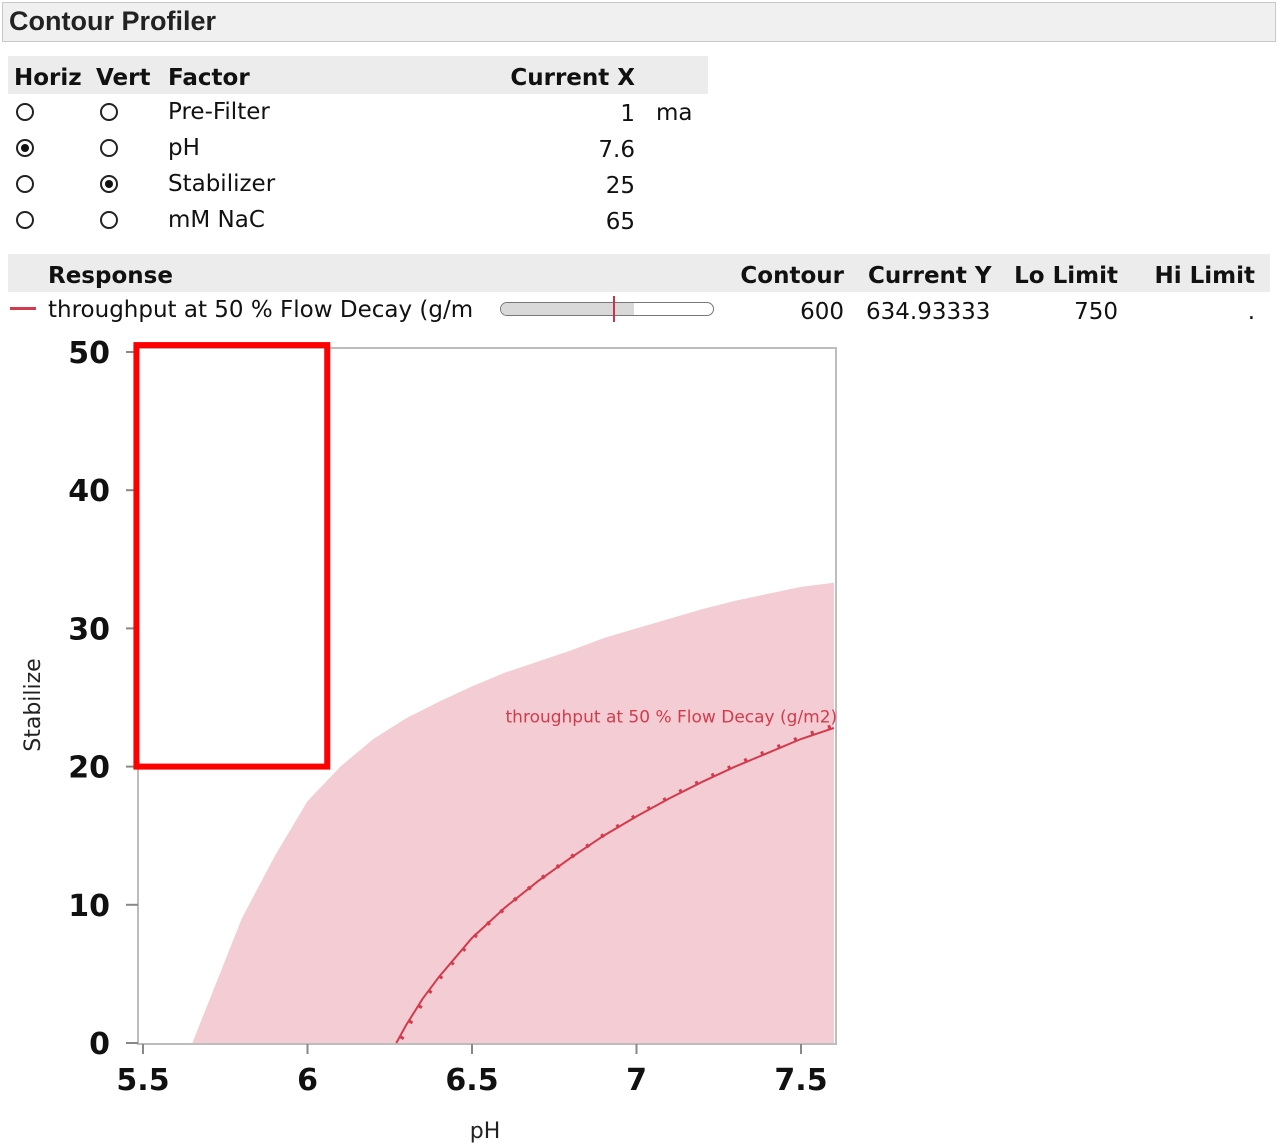  Describe the element at coordinates (616, 150) in the screenshot. I see `factor-current-x: 7.6` at that location.